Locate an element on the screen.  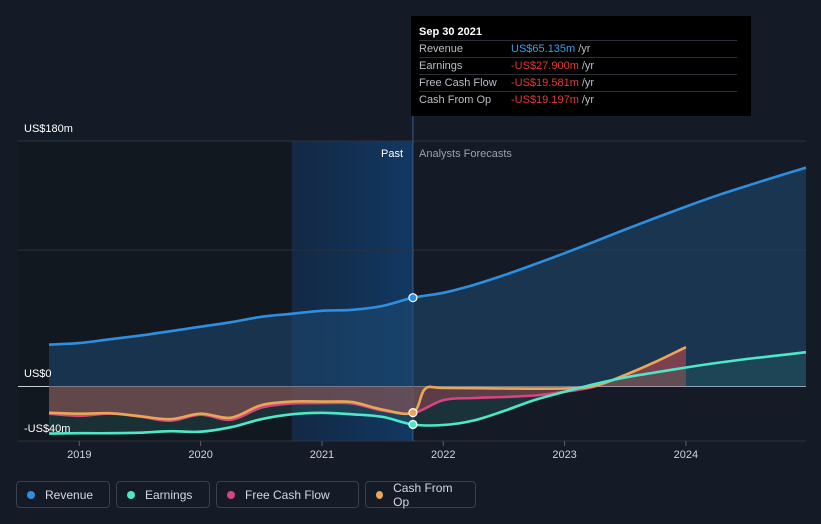
tooltip-row-free-cash-flow: Free Cash Flow -US$19.581m /yr is located at coordinates (578, 82).